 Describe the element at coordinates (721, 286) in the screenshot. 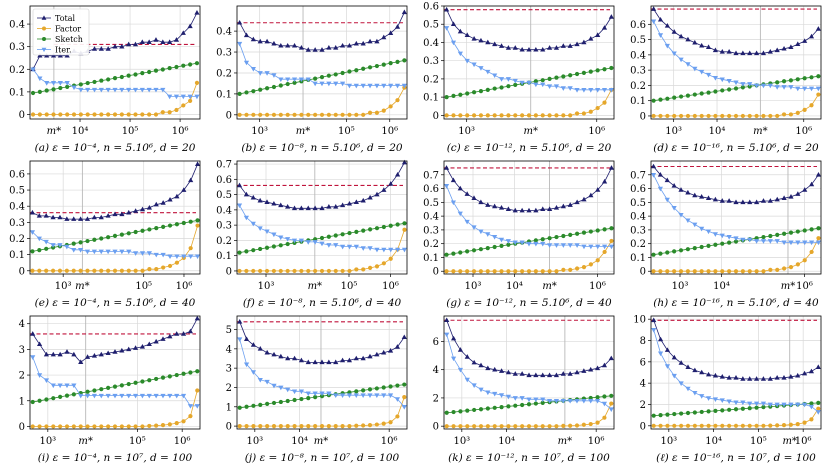

I see `x-tick-label: 10⁴` at that location.